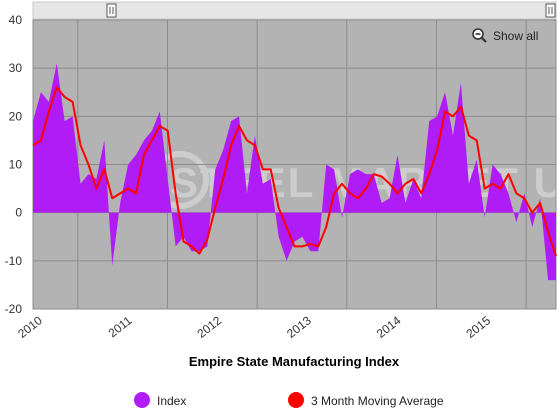 This screenshot has width=560, height=410. What do you see at coordinates (294, 10) in the screenshot?
I see `navigator-bar` at bounding box center [294, 10].